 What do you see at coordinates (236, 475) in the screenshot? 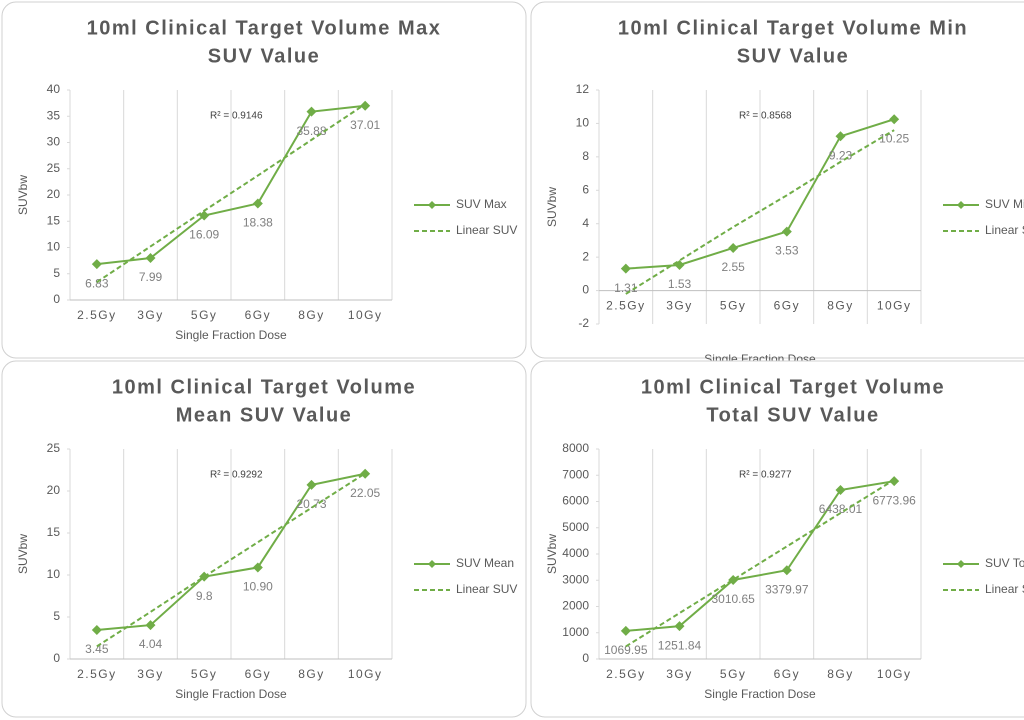
I see `r-squared: R² = 0.9292` at bounding box center [236, 475].